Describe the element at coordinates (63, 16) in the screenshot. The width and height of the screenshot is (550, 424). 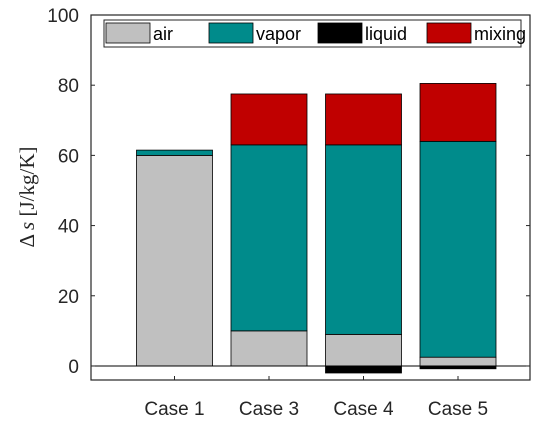
I see `y-tick-label: 100` at that location.